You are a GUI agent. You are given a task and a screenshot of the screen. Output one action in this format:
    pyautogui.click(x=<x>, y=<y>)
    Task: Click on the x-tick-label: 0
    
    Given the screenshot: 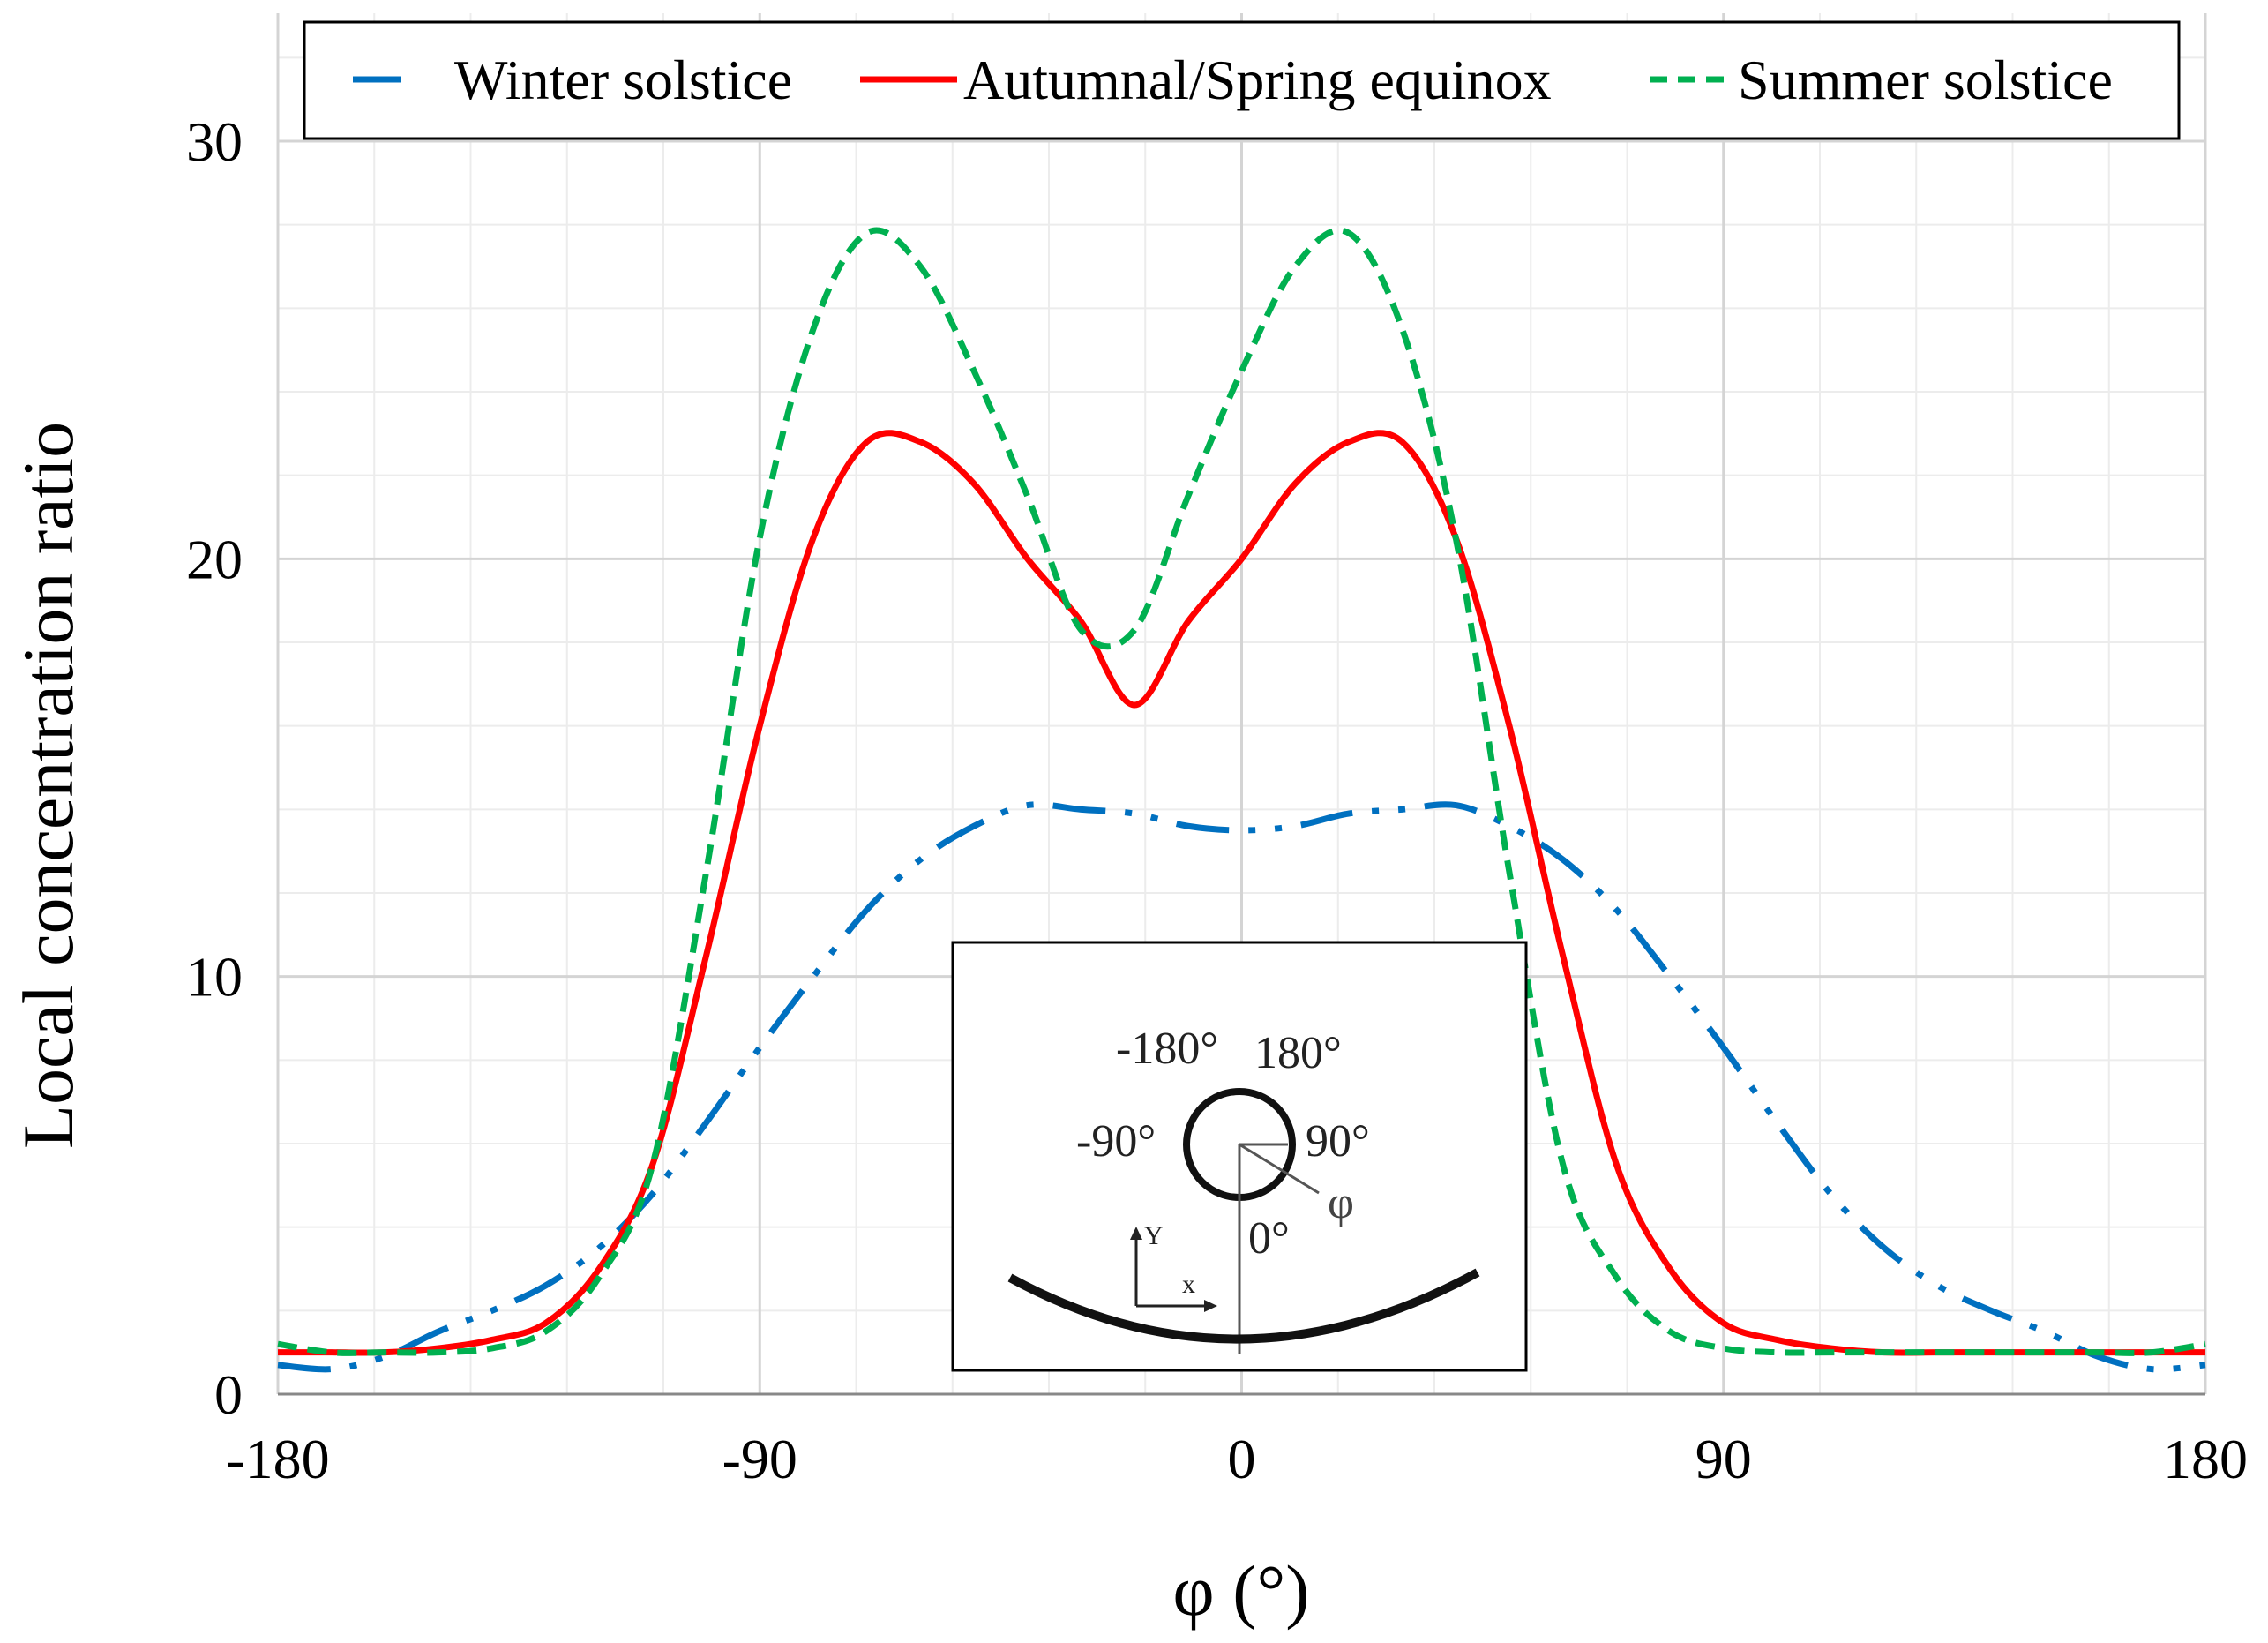 What is the action you would take?
    pyautogui.click(x=1242, y=1459)
    